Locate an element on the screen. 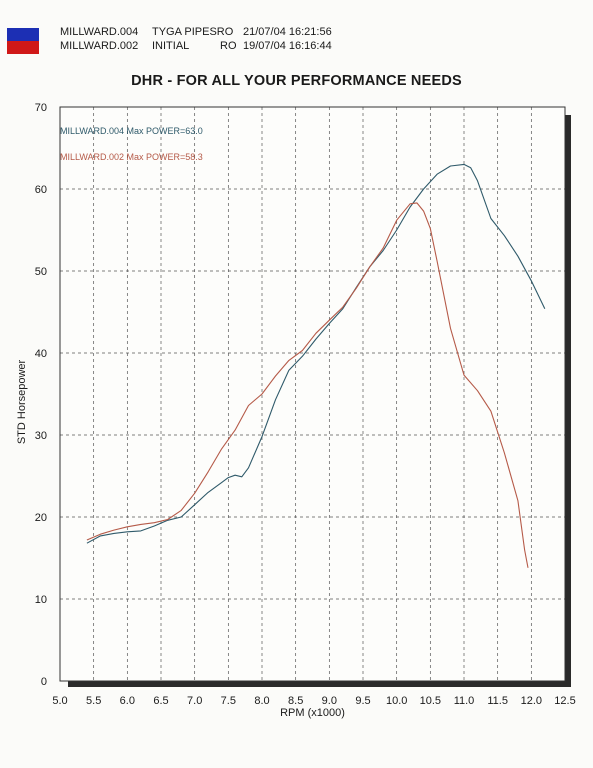  plot-shadow-bottom is located at coordinates (319, 684).